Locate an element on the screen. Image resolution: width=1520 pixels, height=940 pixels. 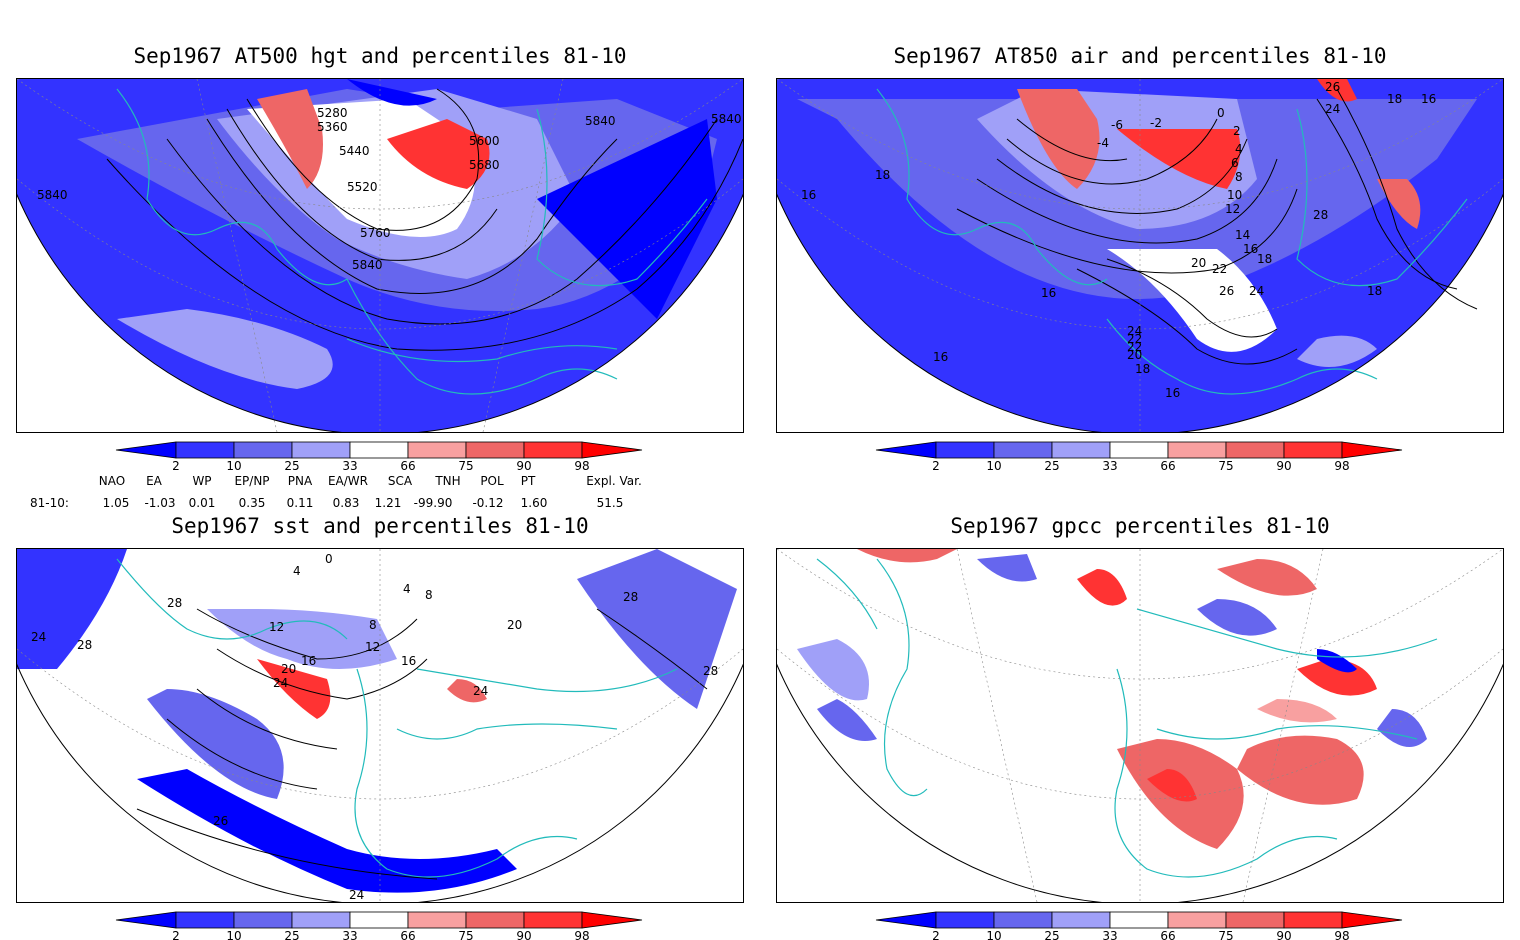
idx-value: 0.35 is located at coordinates (252, 503).